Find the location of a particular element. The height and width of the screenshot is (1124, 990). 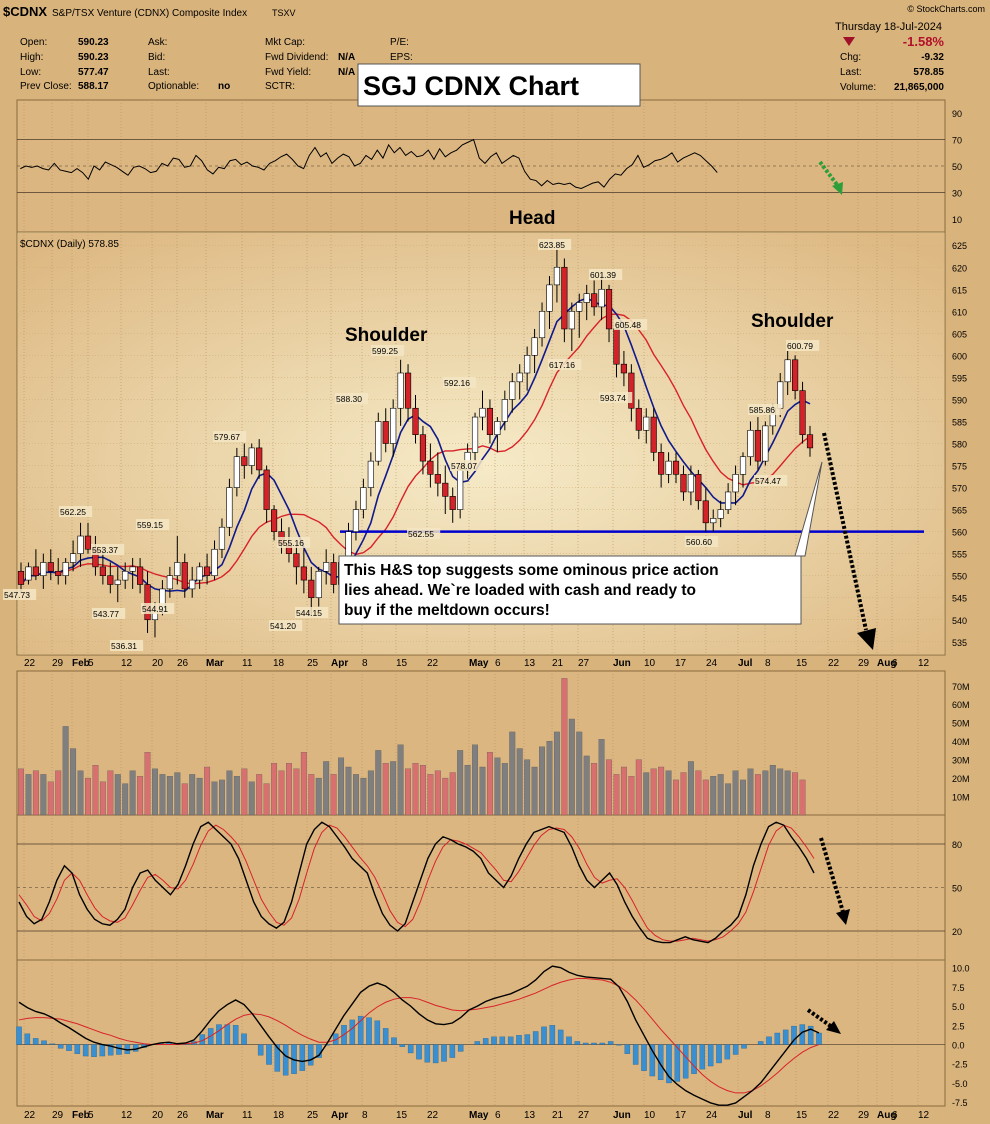

rsi-tick: 30 is located at coordinates (957, 193).